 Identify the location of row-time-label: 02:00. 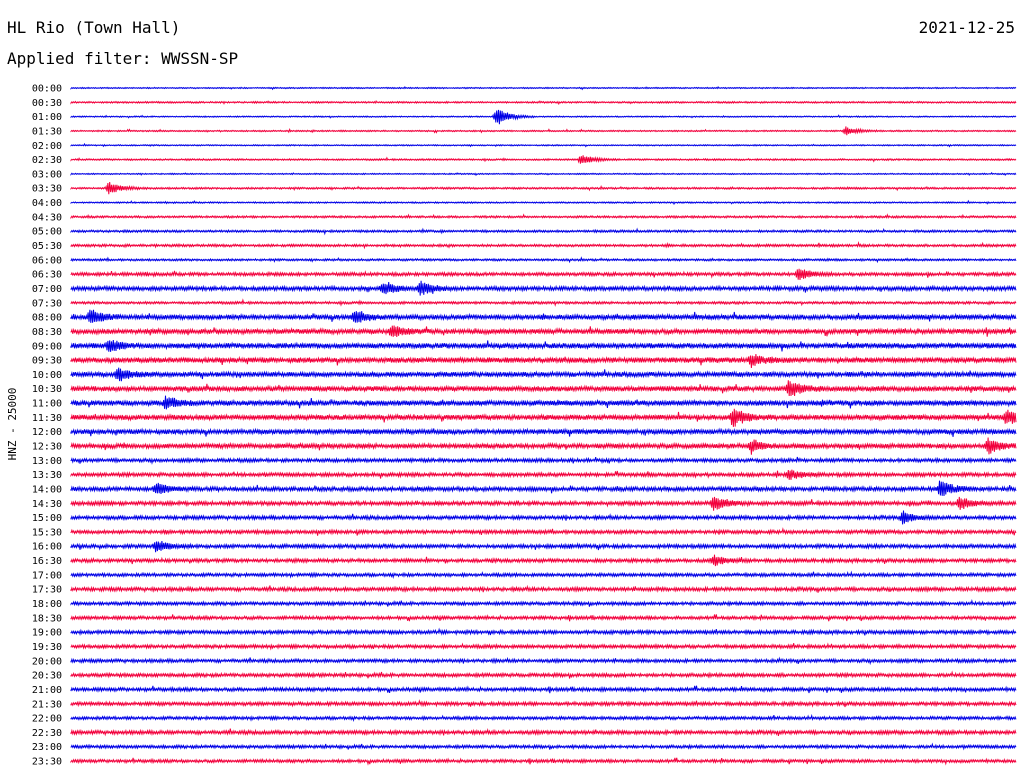
(47, 146).